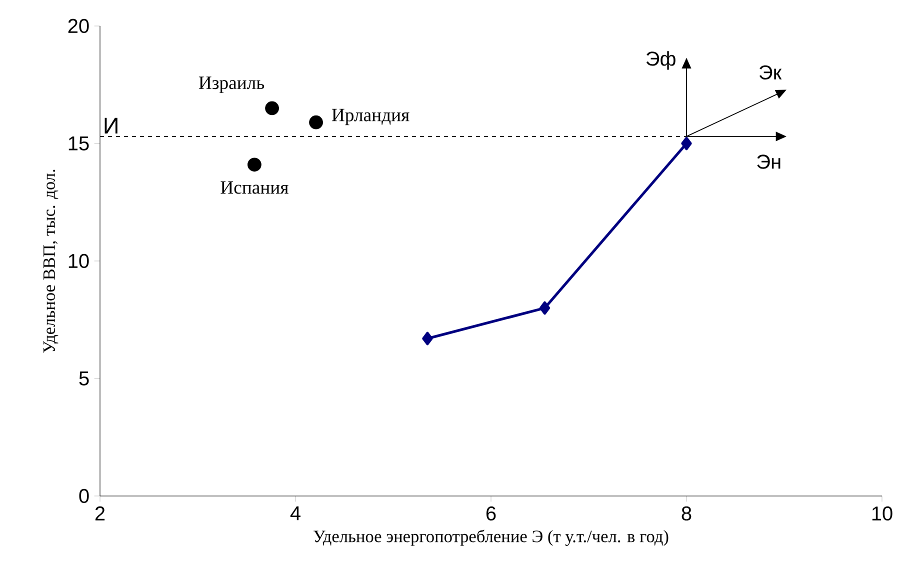 This screenshot has width=904, height=577. Describe the element at coordinates (882, 513) in the screenshot. I see `x-tick-label: 10` at that location.